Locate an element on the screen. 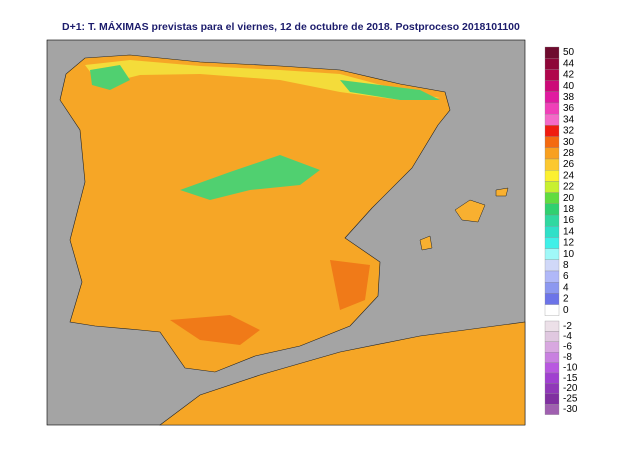  legend-label: 10 is located at coordinates (569, 254).